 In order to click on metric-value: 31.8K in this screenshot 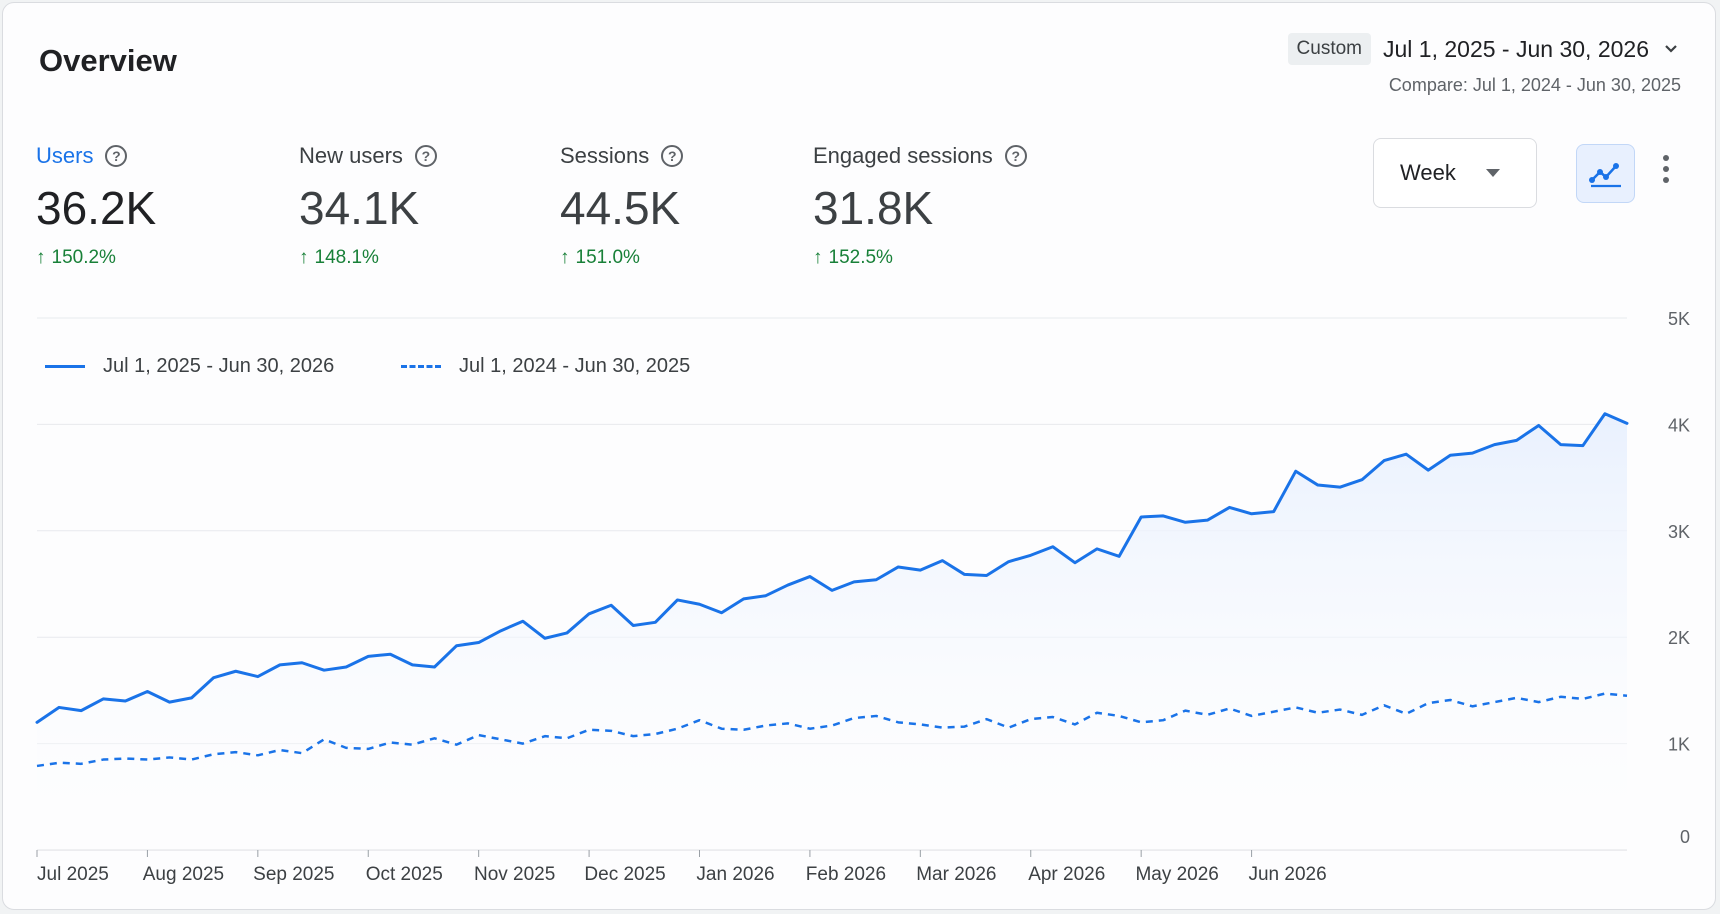, I will do `click(873, 208)`.